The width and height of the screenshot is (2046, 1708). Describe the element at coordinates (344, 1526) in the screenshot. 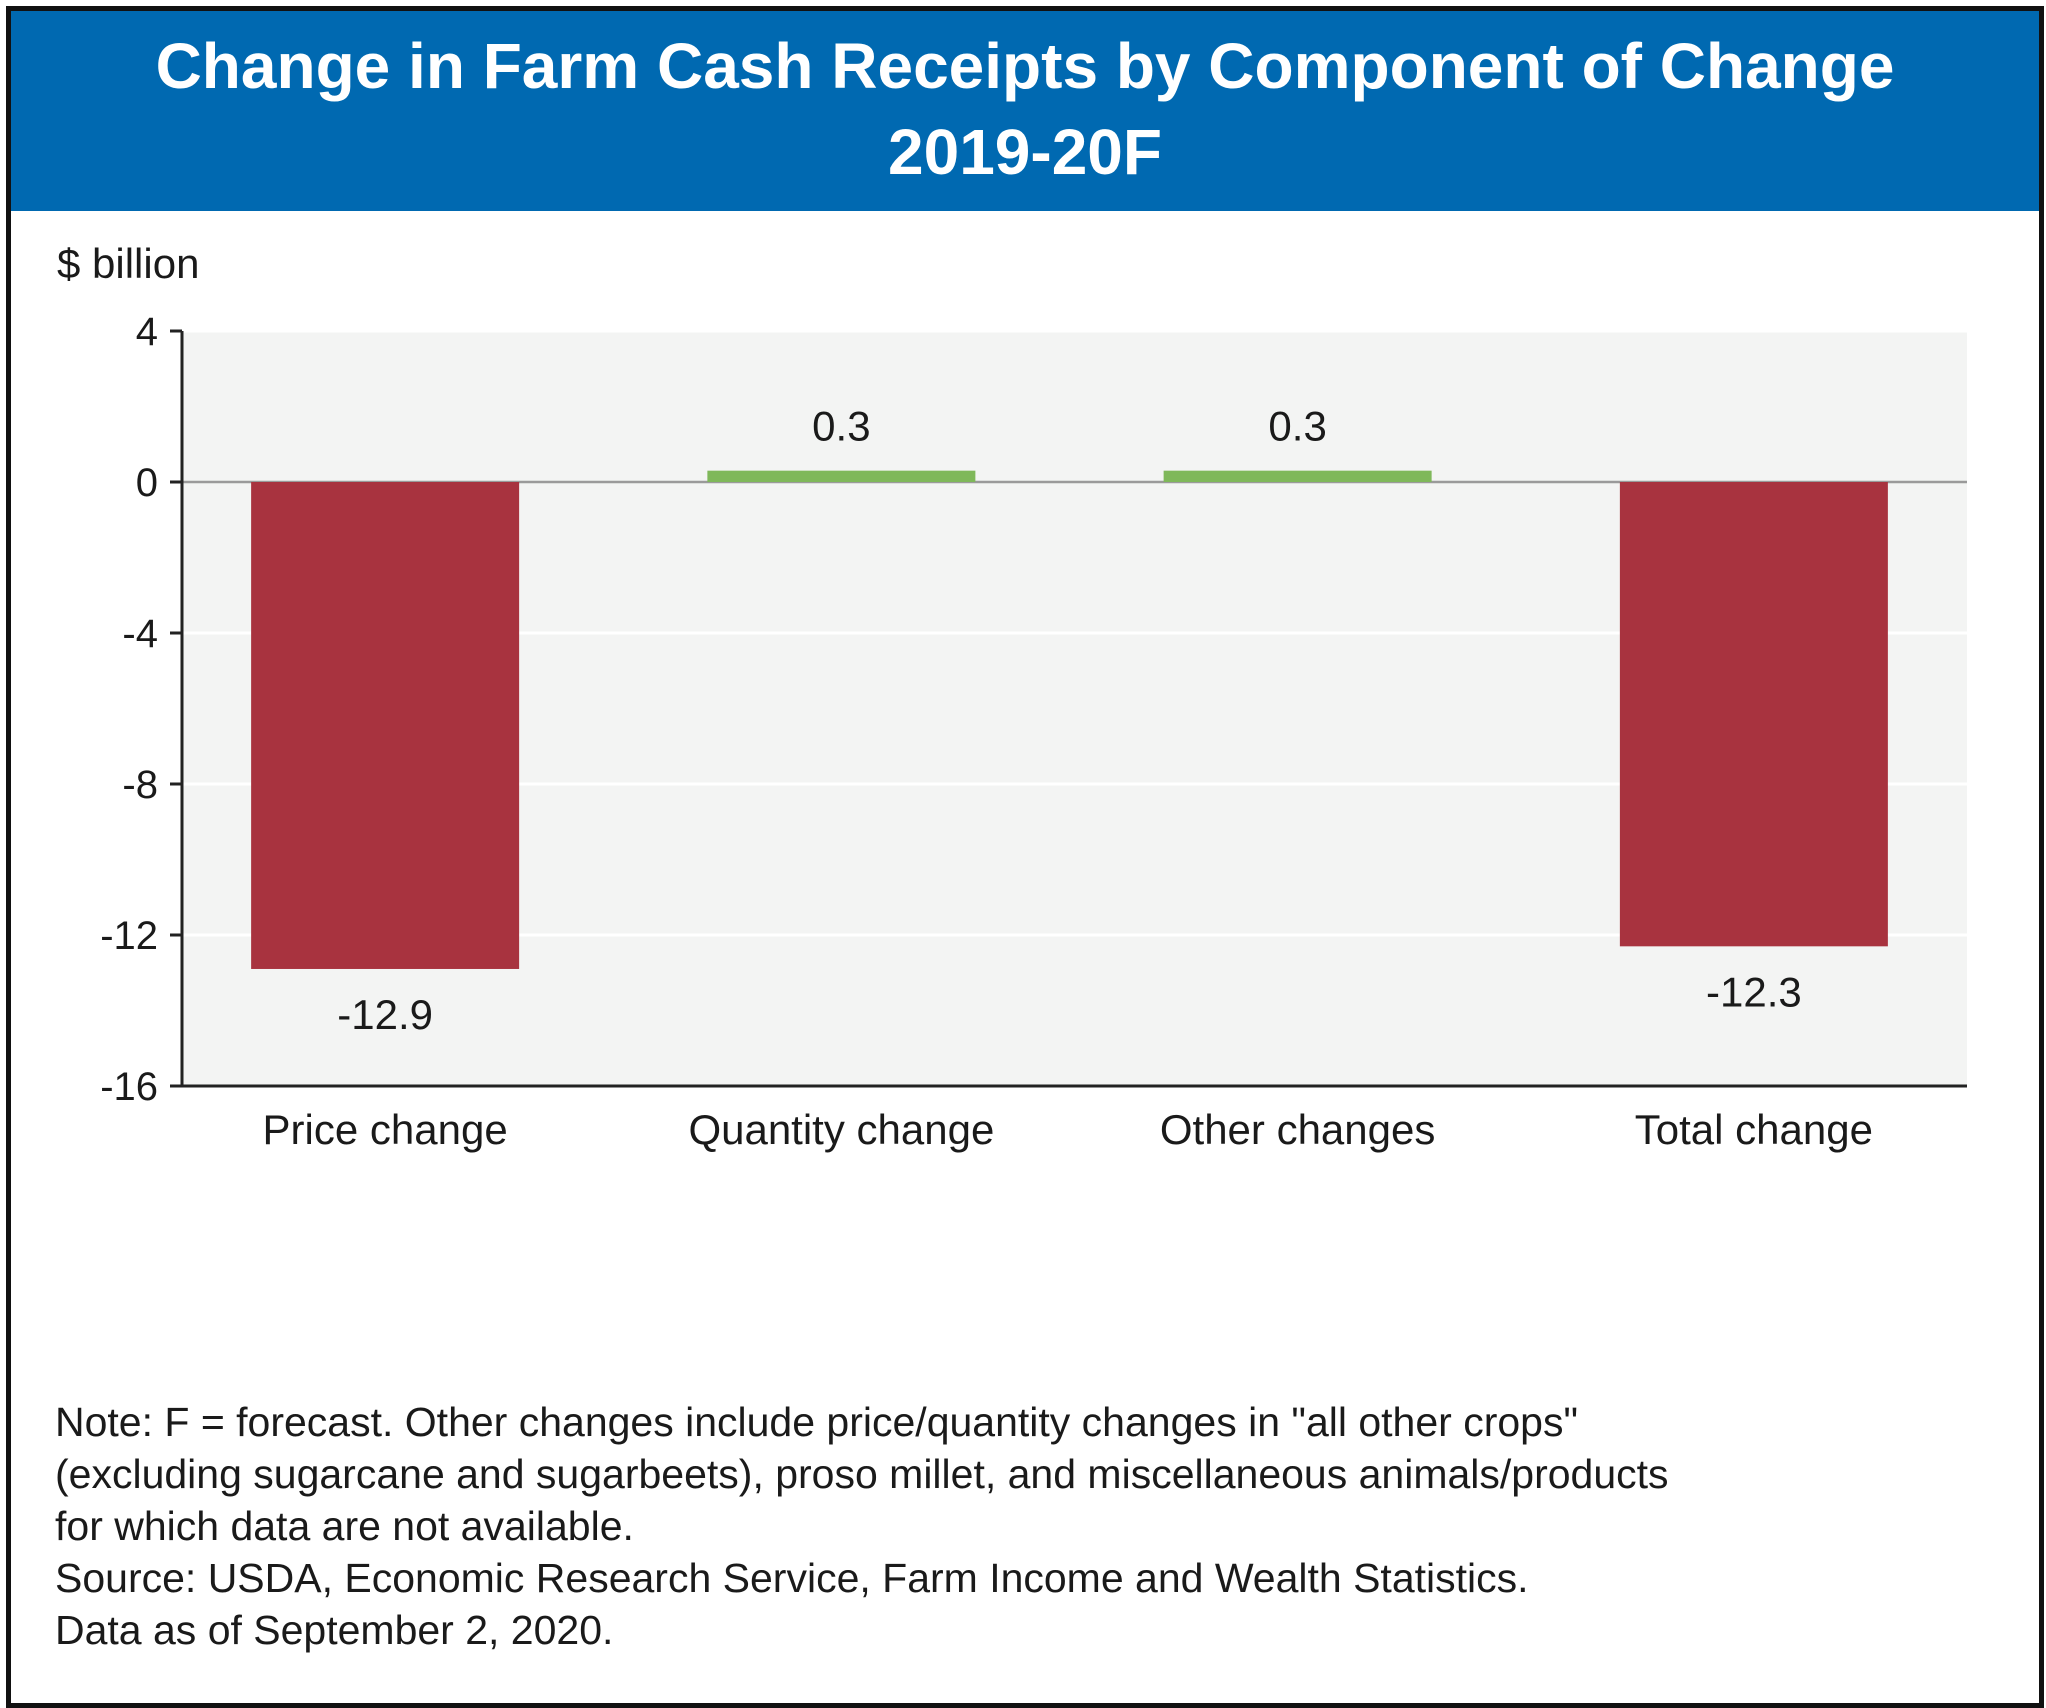

I see `note-line-3: for which data are not available.` at that location.